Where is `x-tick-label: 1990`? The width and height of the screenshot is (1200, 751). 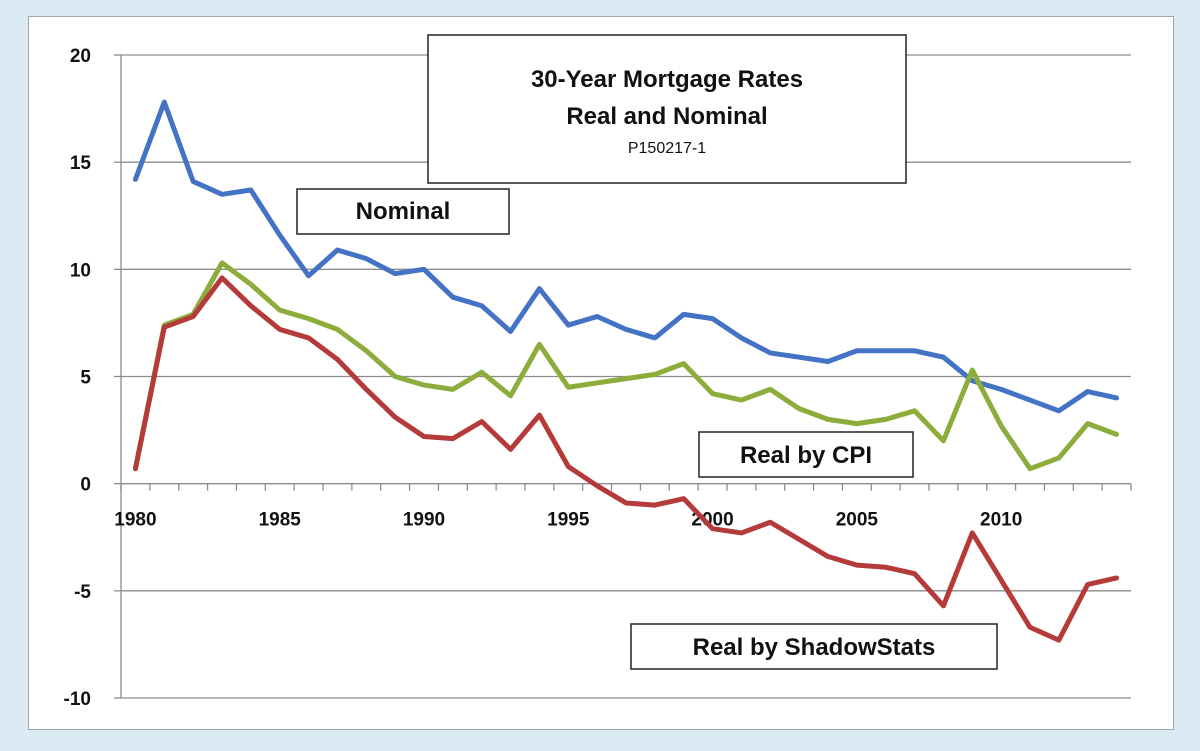
x-tick-label: 1990 is located at coordinates (424, 520).